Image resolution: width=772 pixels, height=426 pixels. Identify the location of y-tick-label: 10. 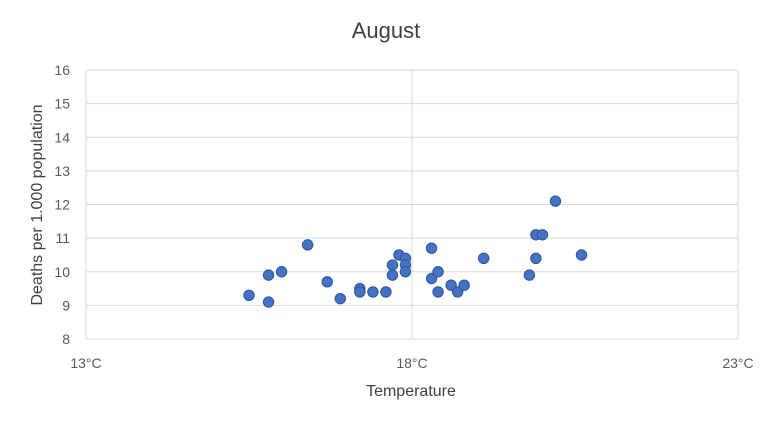
(62, 272).